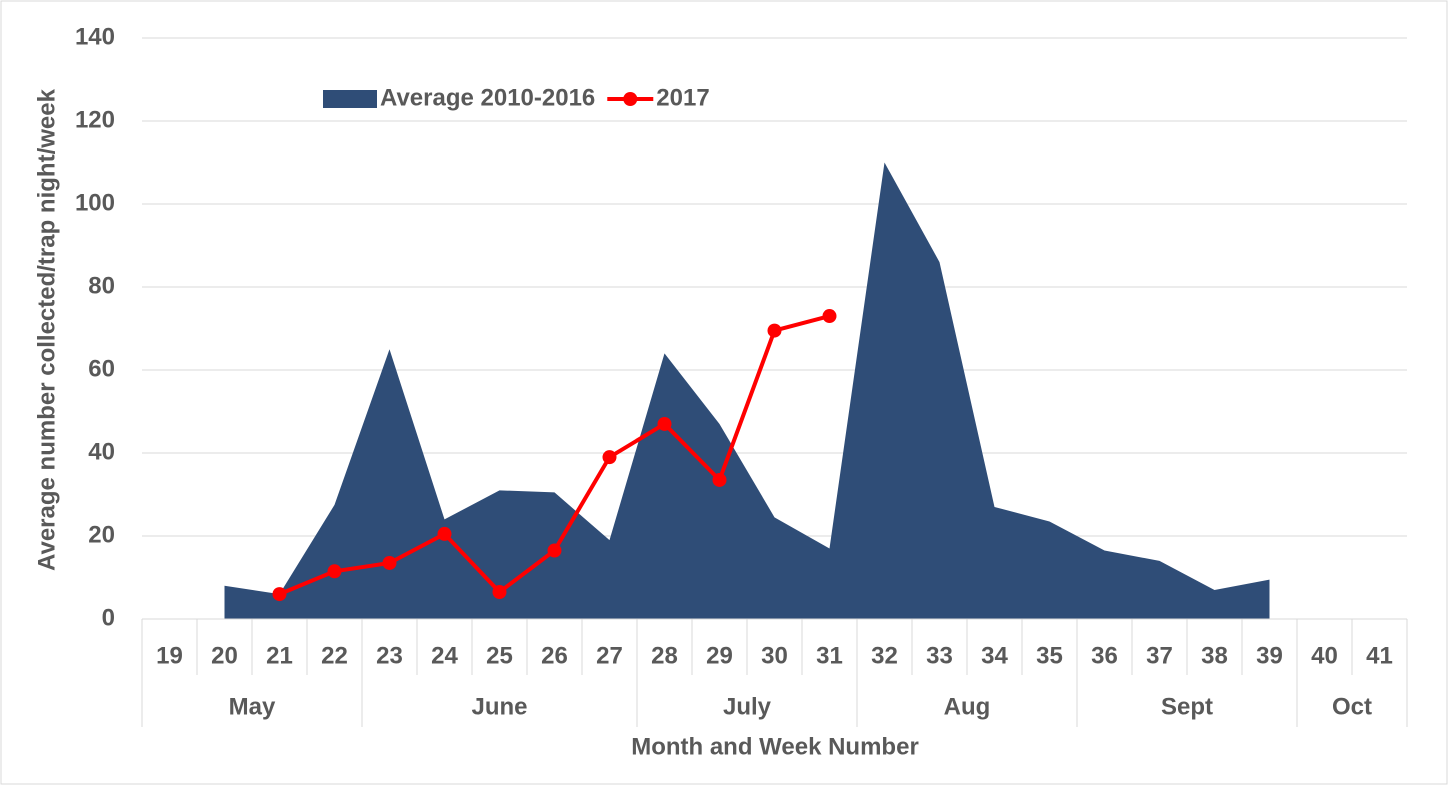  I want to click on x-tick-label: 37, so click(1159, 655).